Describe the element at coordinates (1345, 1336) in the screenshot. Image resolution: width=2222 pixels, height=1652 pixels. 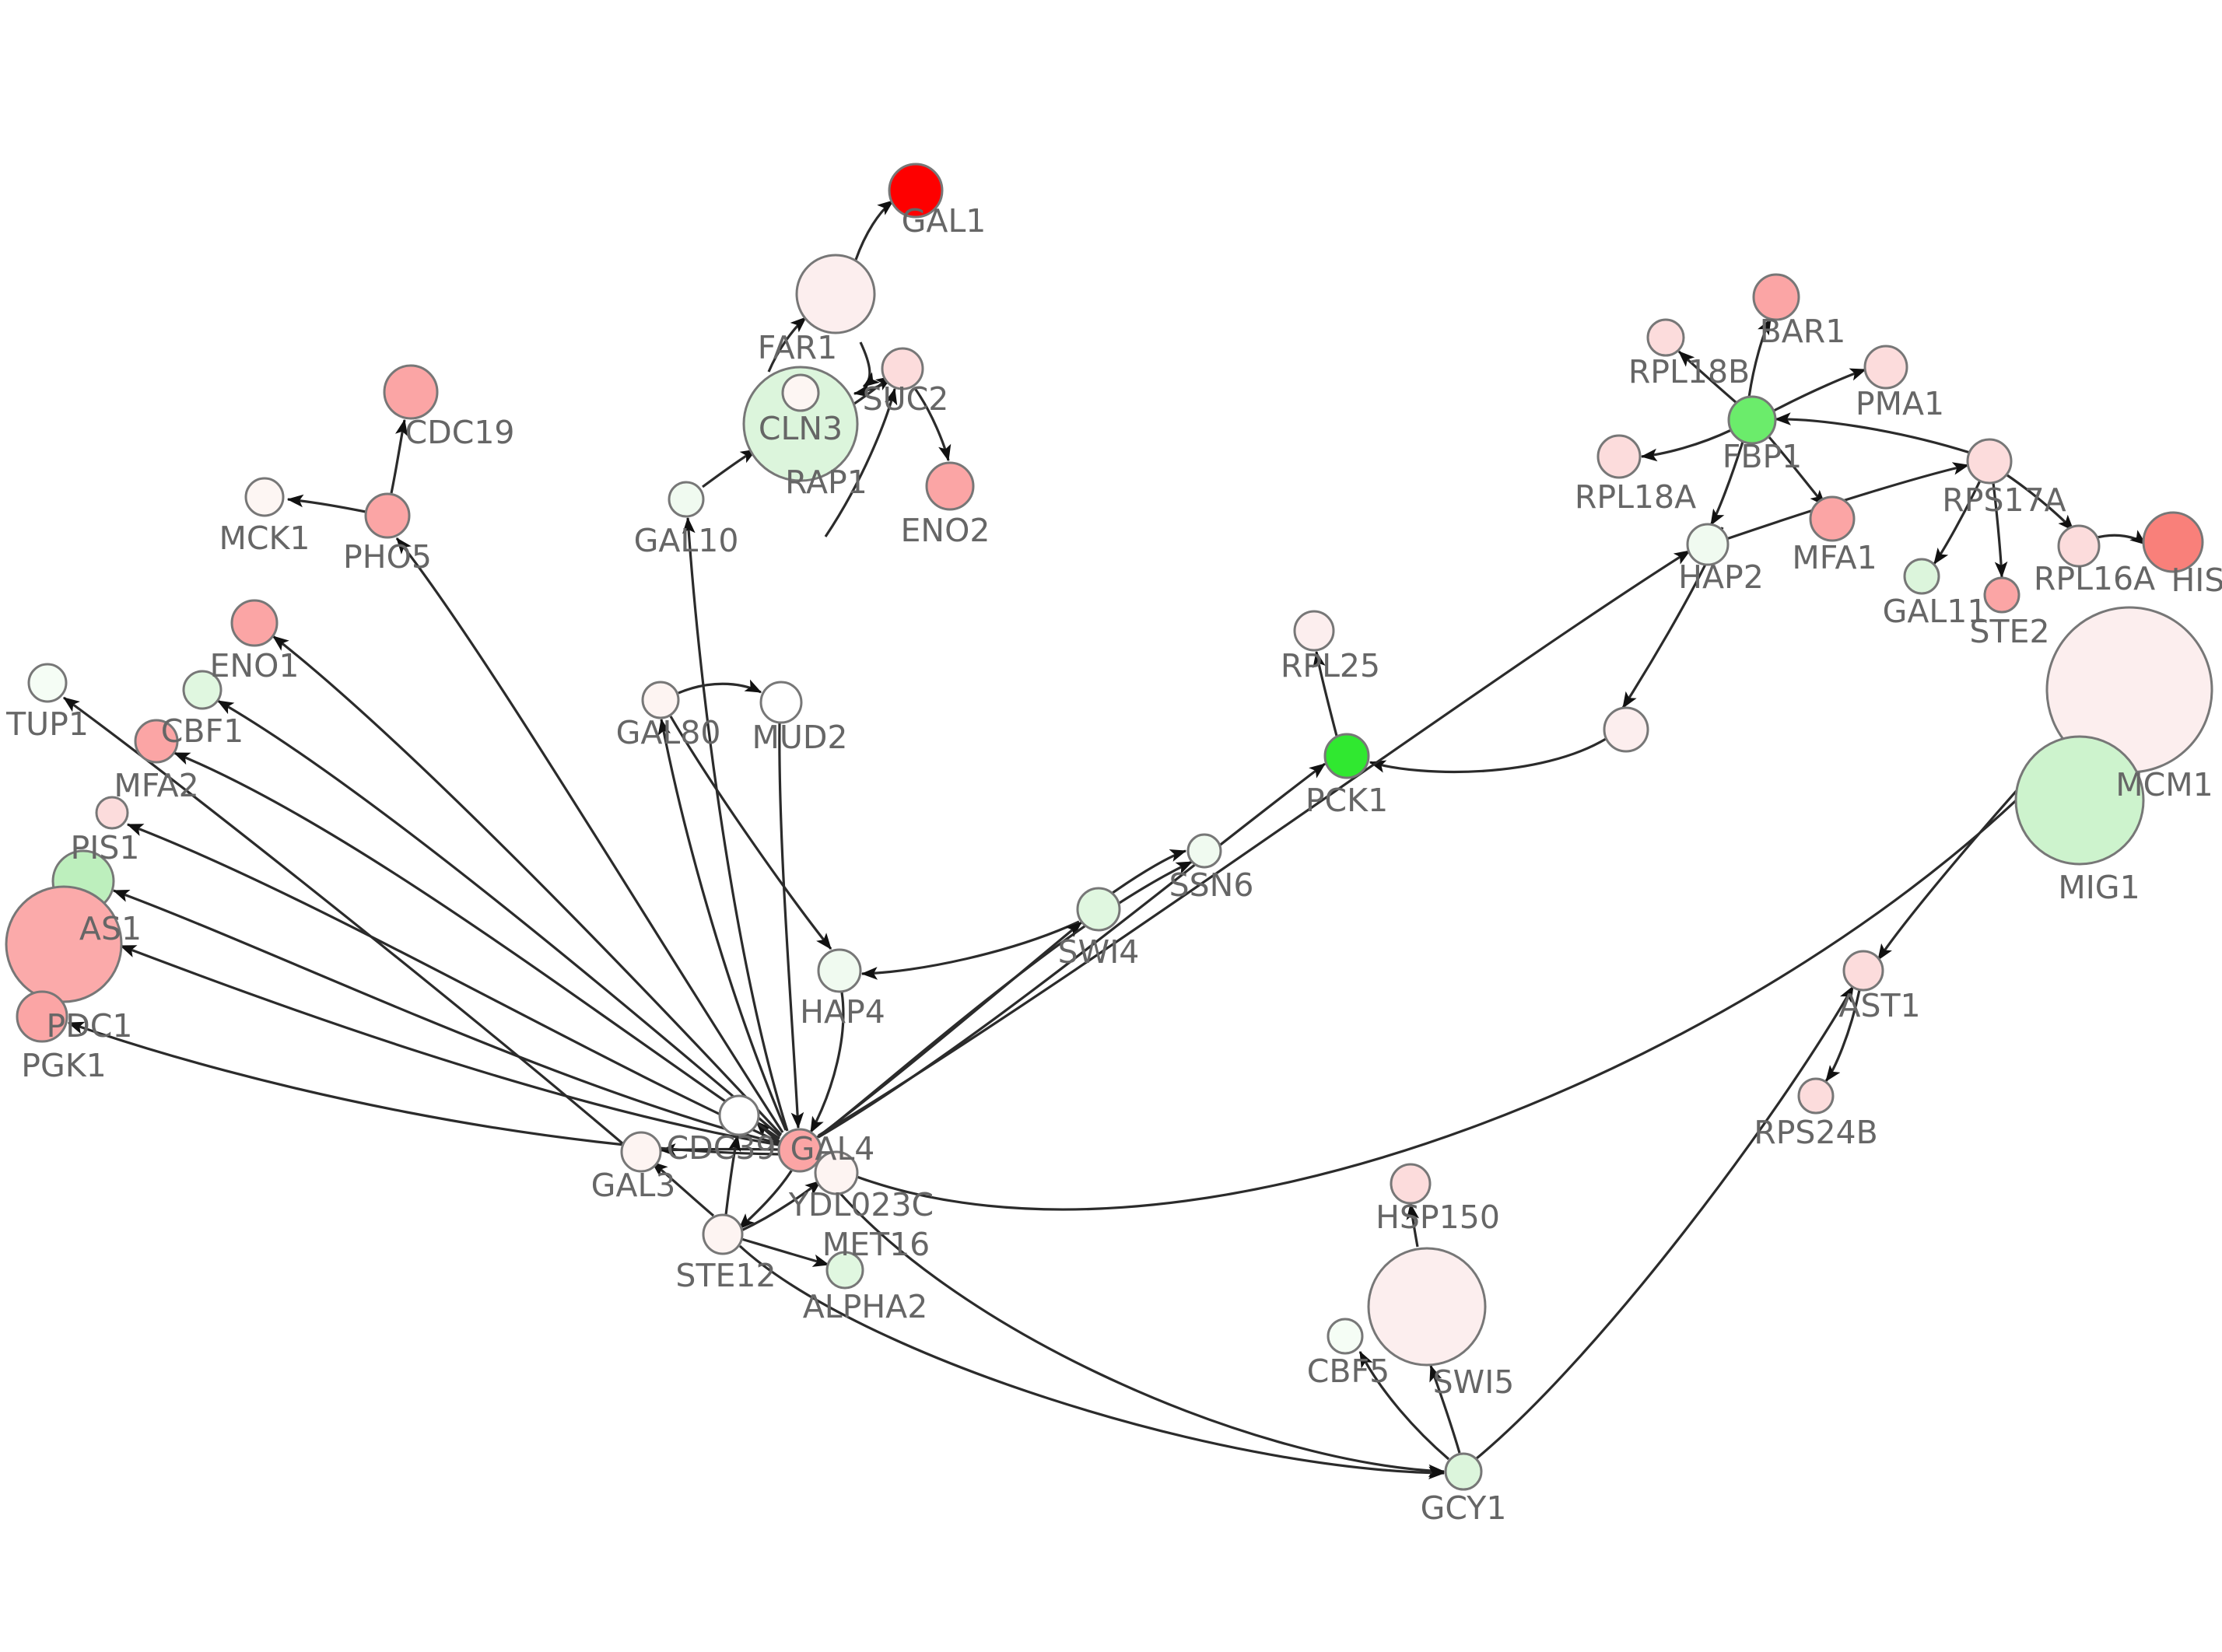
I see `node-cbf5` at that location.